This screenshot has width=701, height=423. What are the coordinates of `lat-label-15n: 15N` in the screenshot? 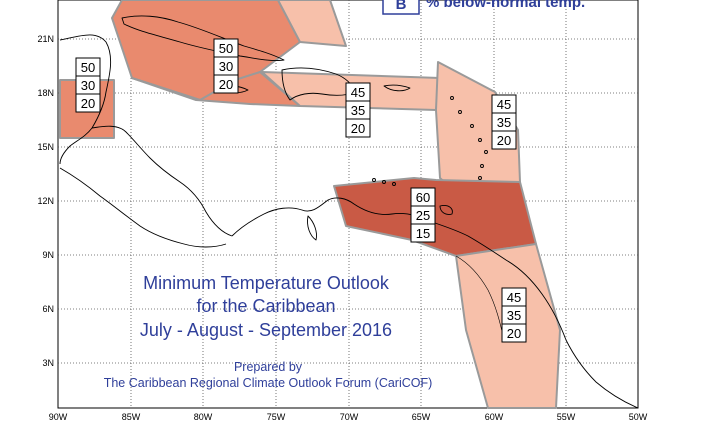 It's located at (45, 147).